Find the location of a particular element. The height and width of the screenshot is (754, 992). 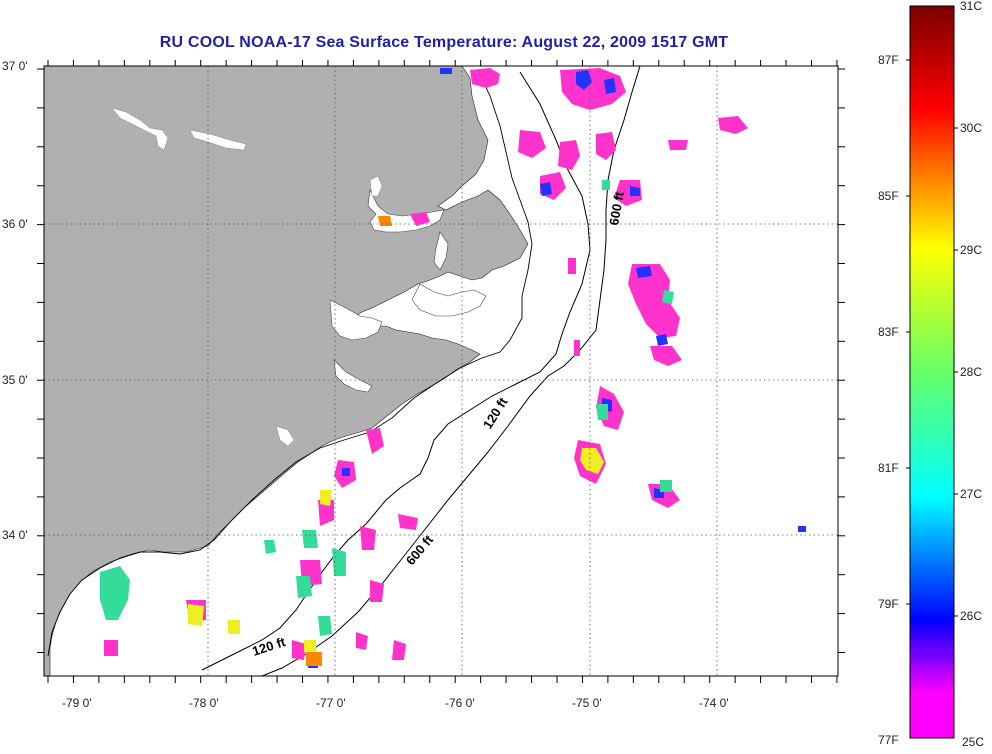

lat-label: 35 0' is located at coordinates (15, 380).